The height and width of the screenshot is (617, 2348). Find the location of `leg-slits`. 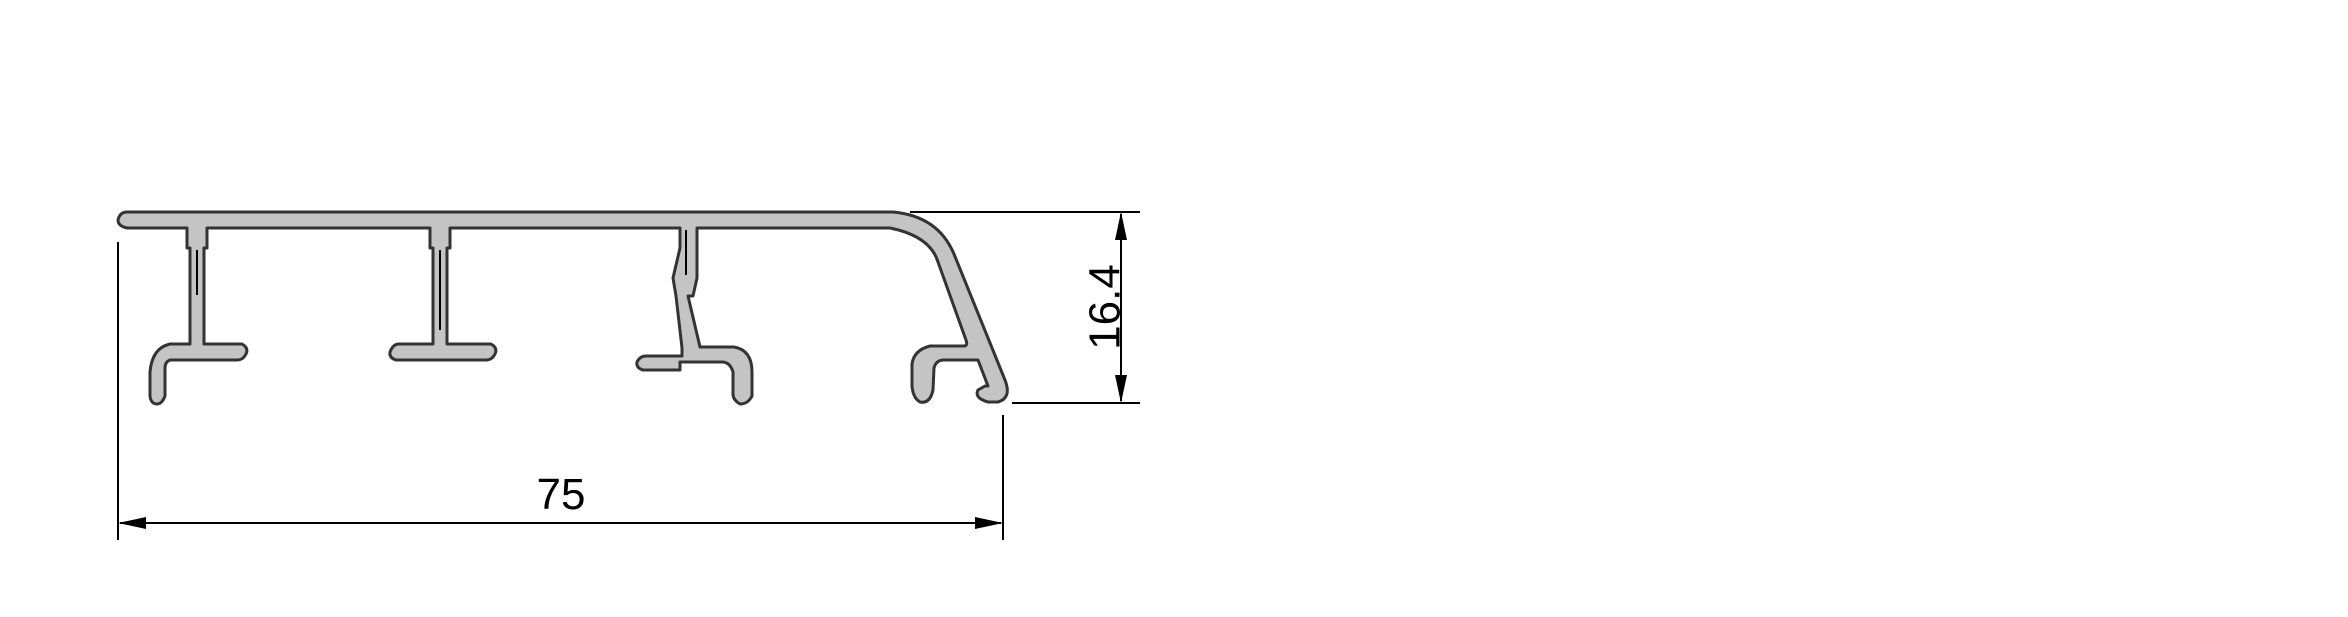

leg-slits is located at coordinates (441, 280).